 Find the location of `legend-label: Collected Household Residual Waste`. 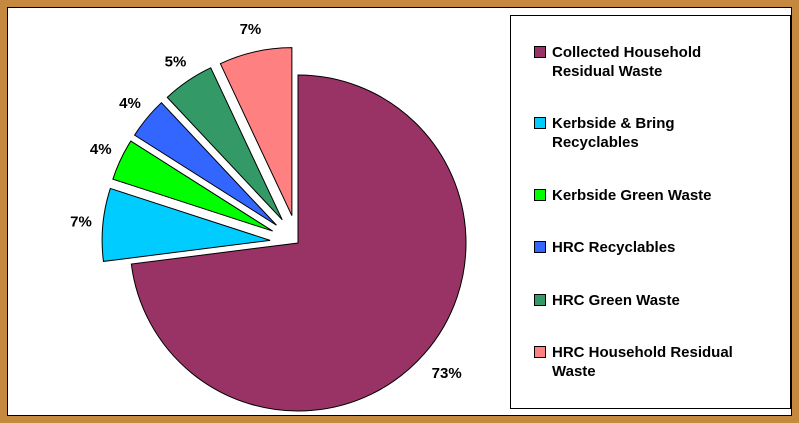

legend-label: Collected Household Residual Waste is located at coordinates (627, 61).